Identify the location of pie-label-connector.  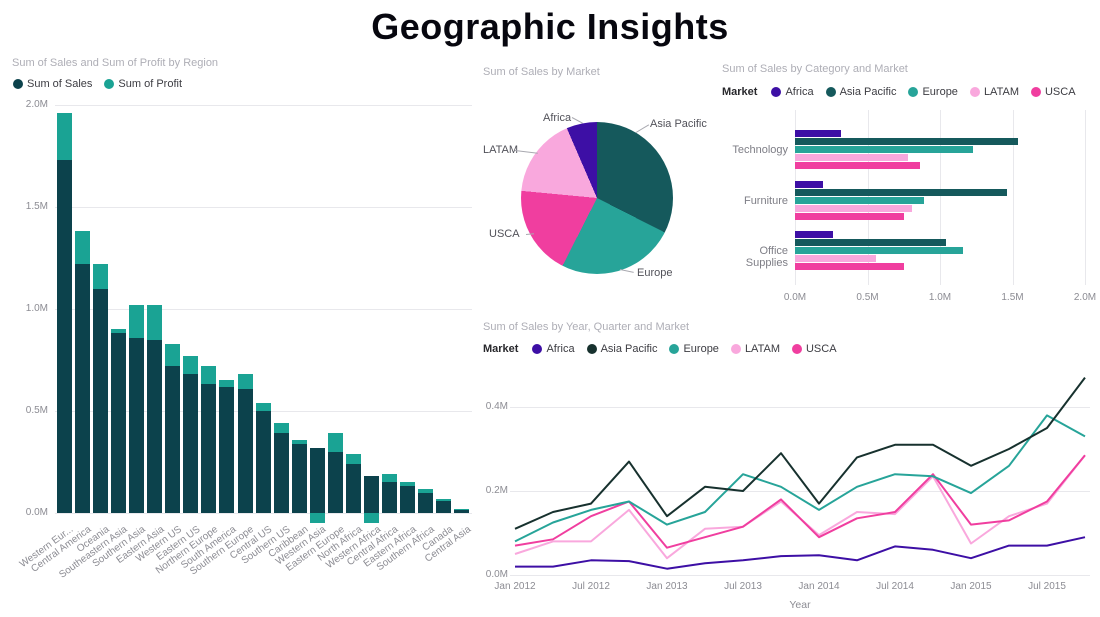
(526, 152).